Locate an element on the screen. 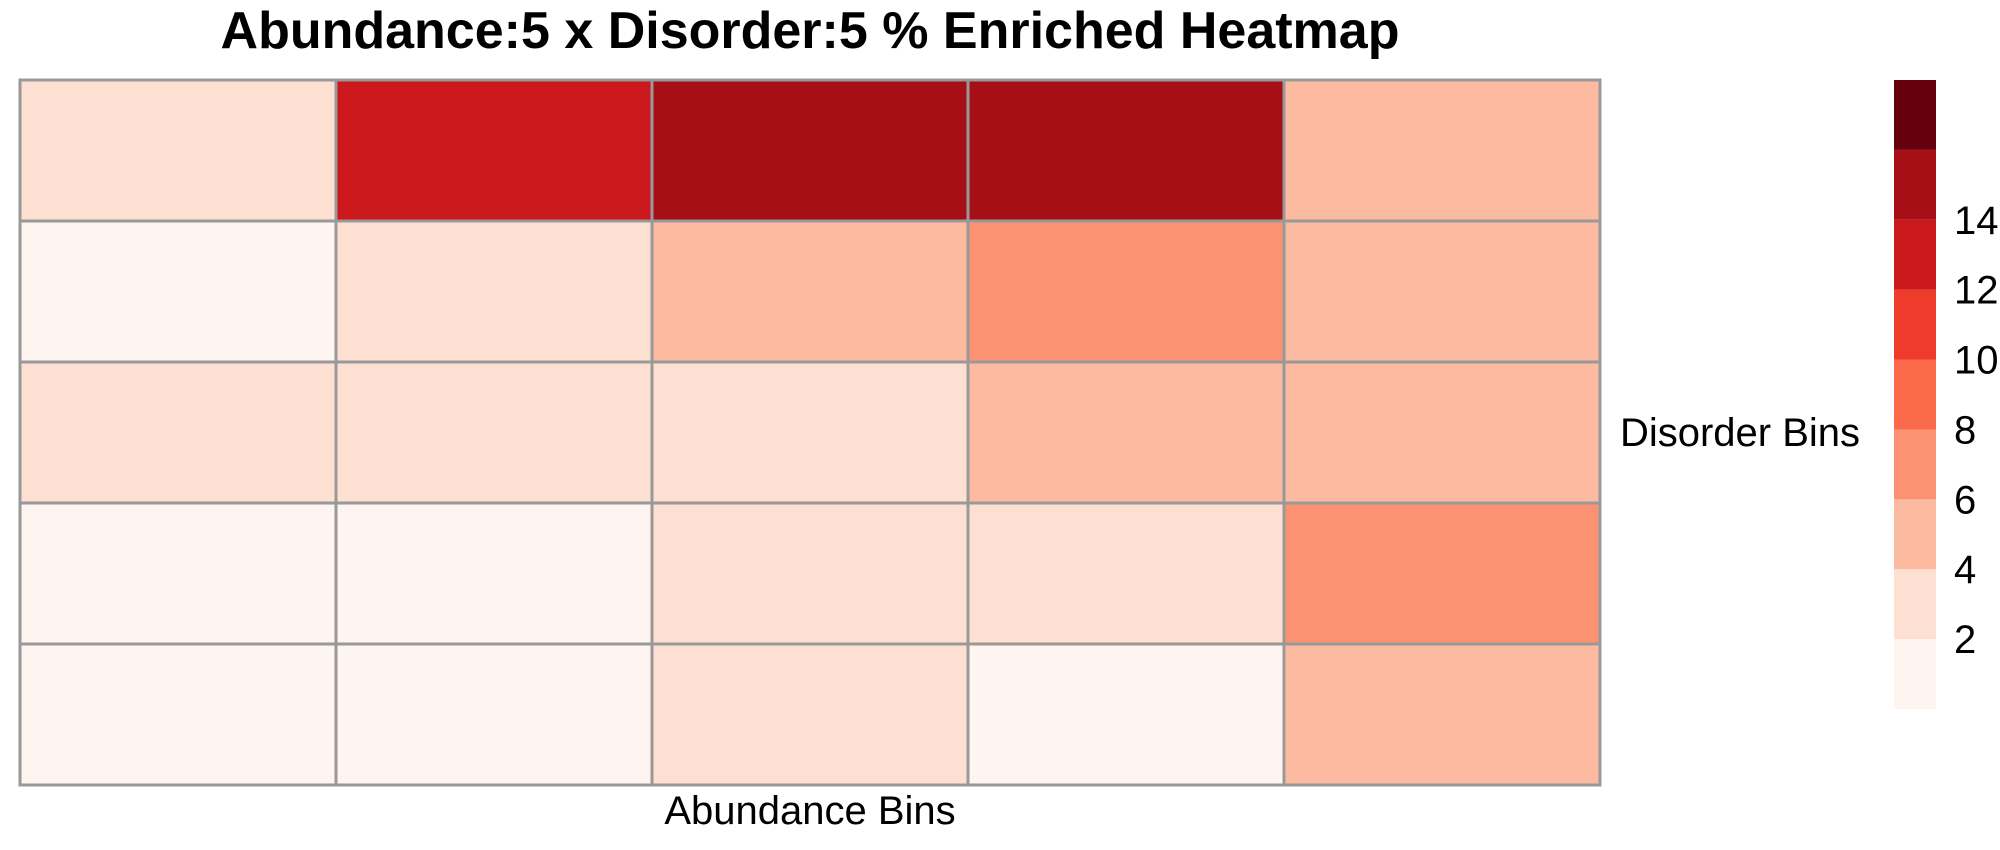 The height and width of the screenshot is (850, 2000). heatmap-cell-r2-c1 is located at coordinates (178, 291).